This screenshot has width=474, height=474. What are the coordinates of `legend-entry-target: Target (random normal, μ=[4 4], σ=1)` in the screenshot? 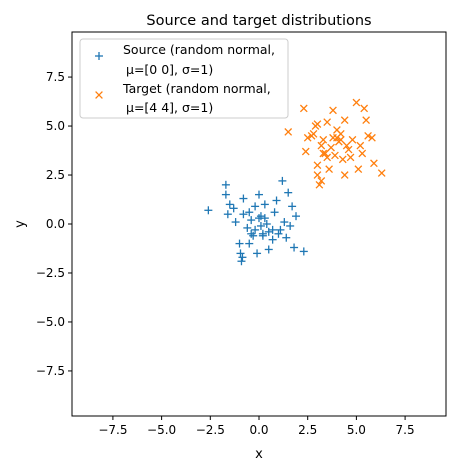 It's located at (183, 98).